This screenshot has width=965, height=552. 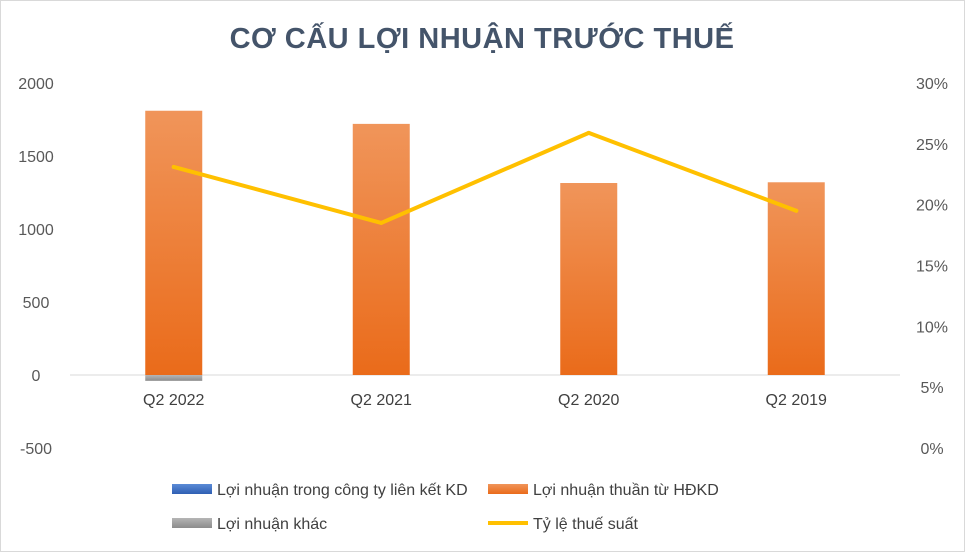 What do you see at coordinates (272, 524) in the screenshot?
I see `legend-label: Lợi nhuận khác` at bounding box center [272, 524].